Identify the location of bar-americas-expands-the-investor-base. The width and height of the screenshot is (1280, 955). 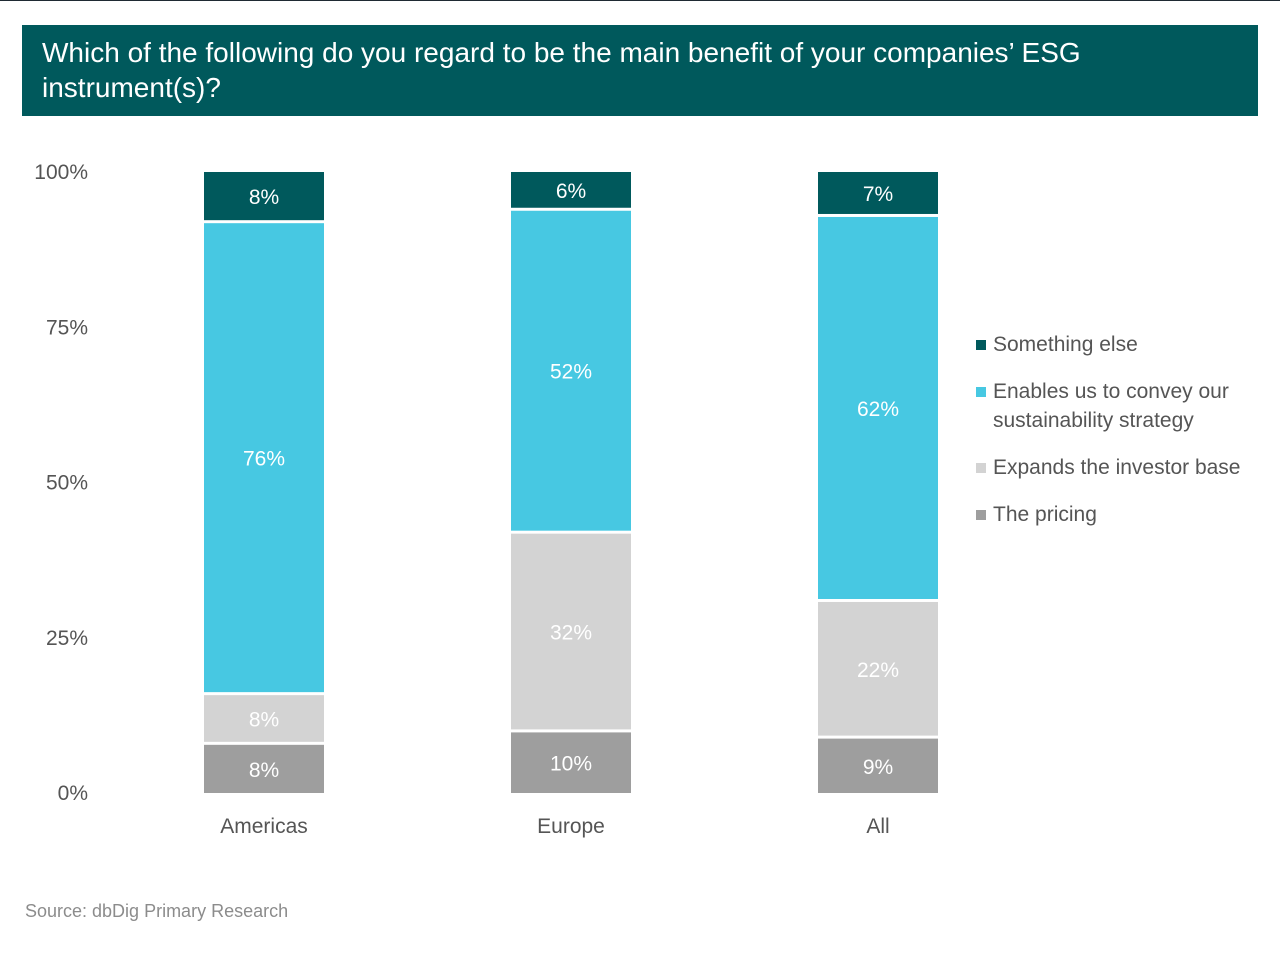
(264, 718).